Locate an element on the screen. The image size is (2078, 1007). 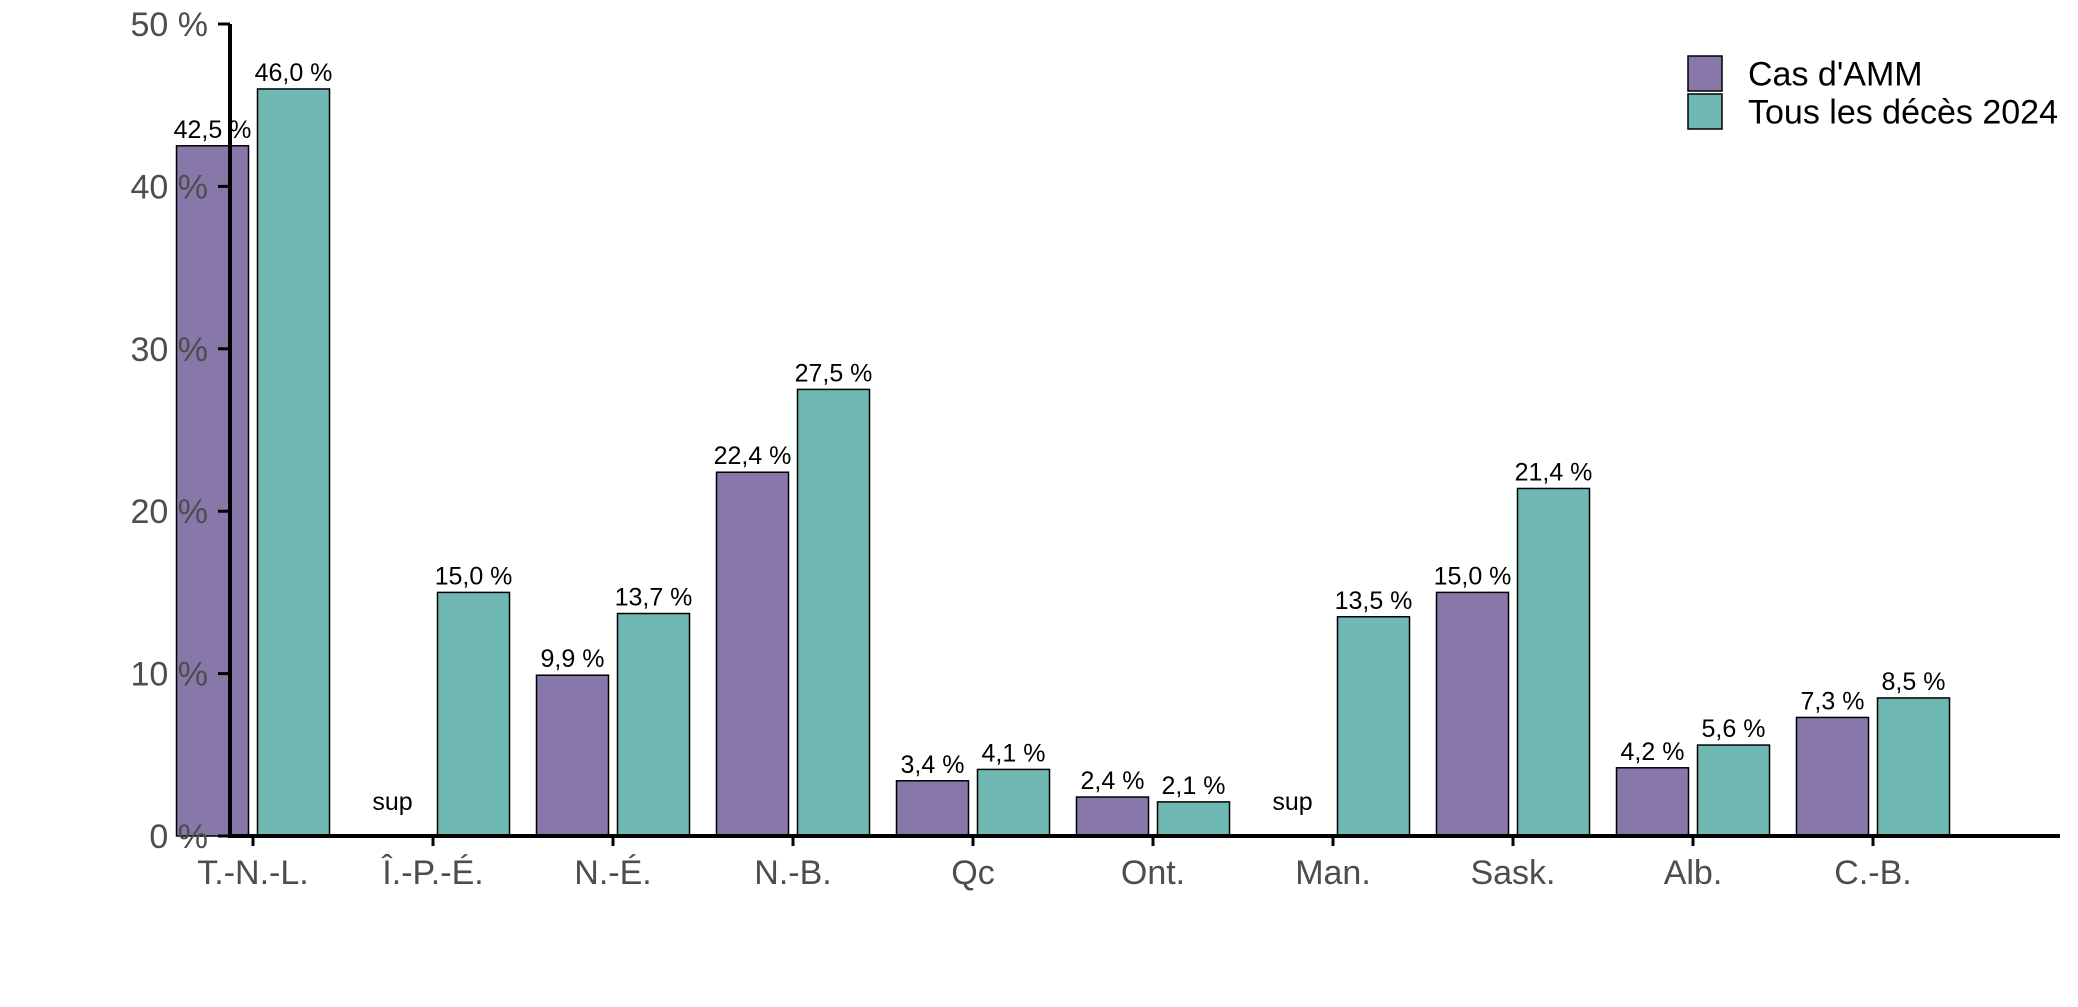
x-tick-label-6: Ont. is located at coordinates (1153, 873).